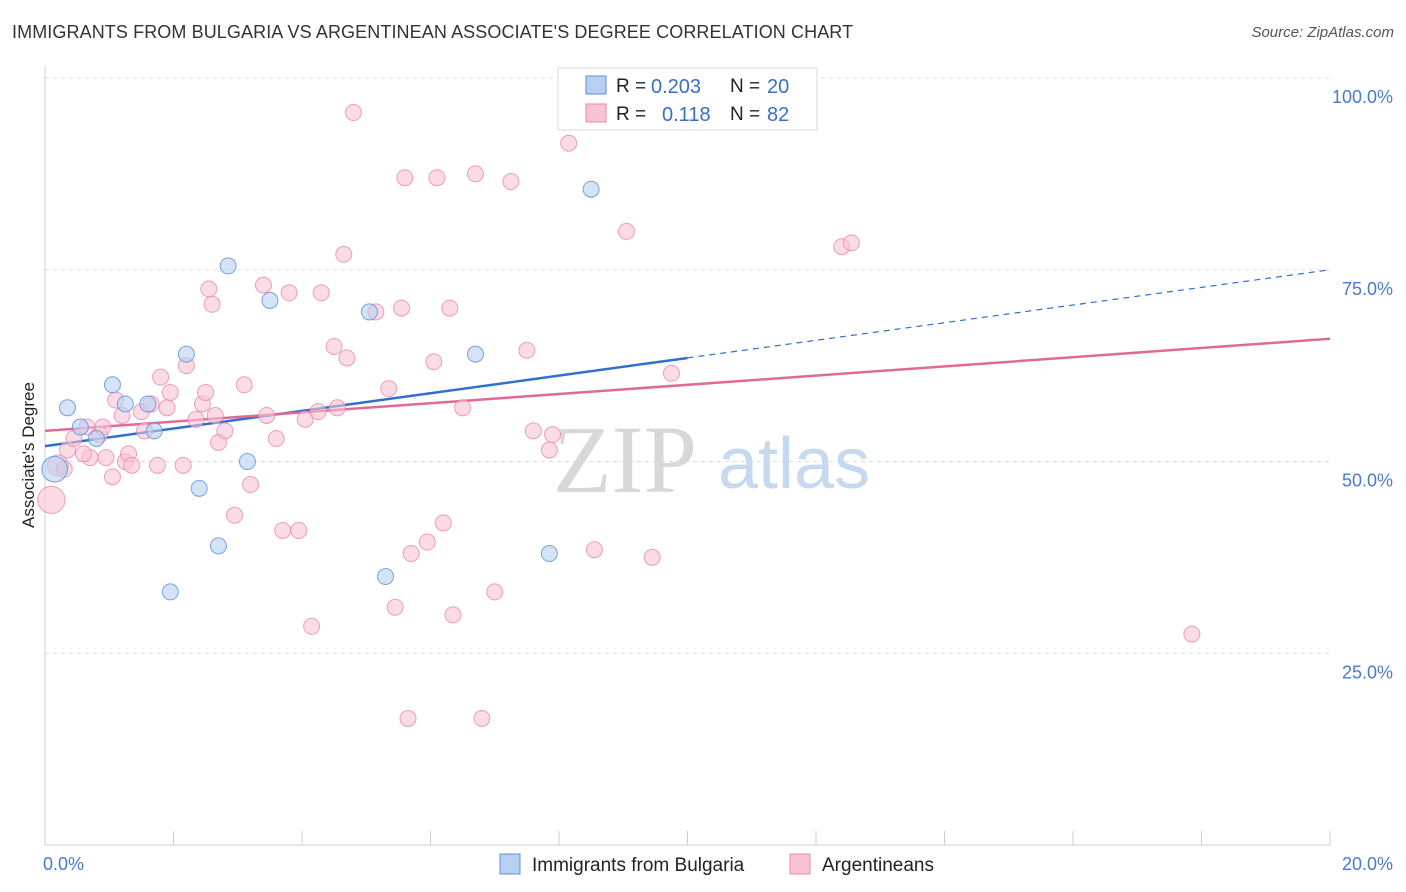  What do you see at coordinates (745, 86) in the screenshot?
I see `legend-n-label-1: N =` at bounding box center [745, 86].